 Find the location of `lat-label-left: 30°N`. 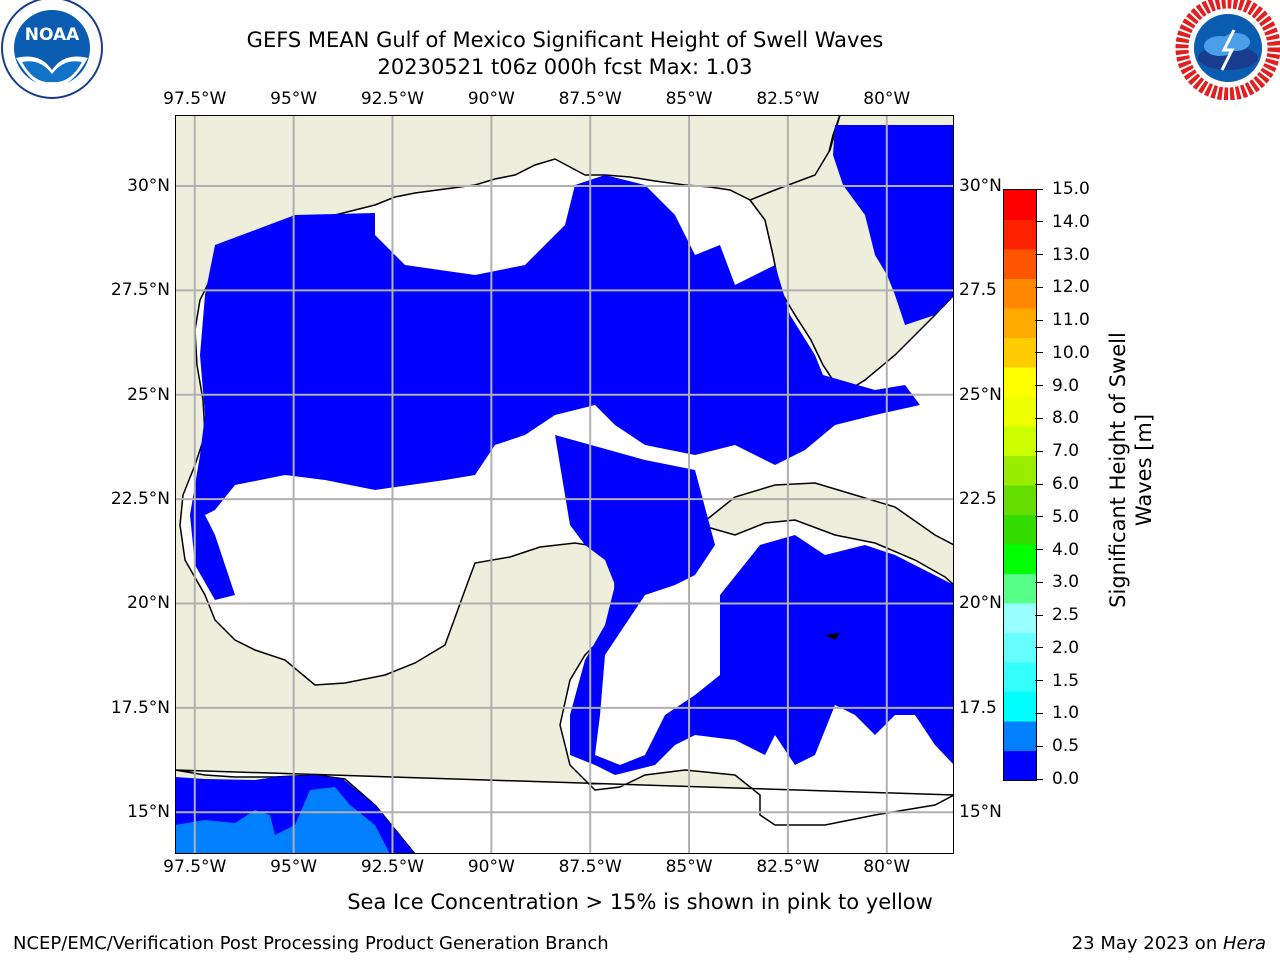

lat-label-left: 30°N is located at coordinates (148, 185).